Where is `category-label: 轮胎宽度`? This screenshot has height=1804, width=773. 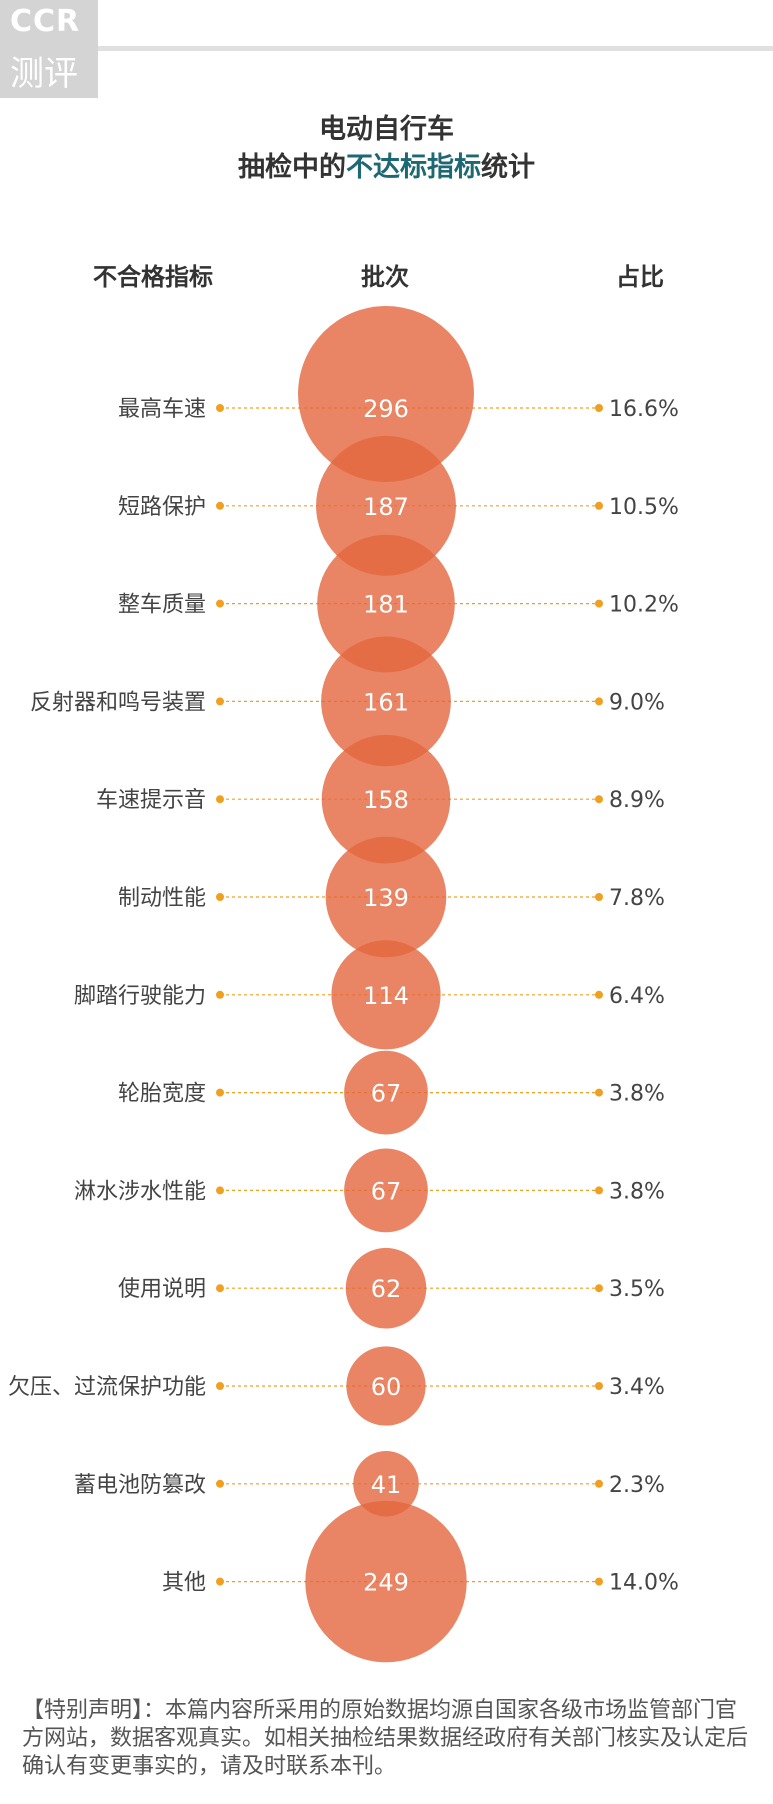 category-label: 轮胎宽度 is located at coordinates (162, 1094).